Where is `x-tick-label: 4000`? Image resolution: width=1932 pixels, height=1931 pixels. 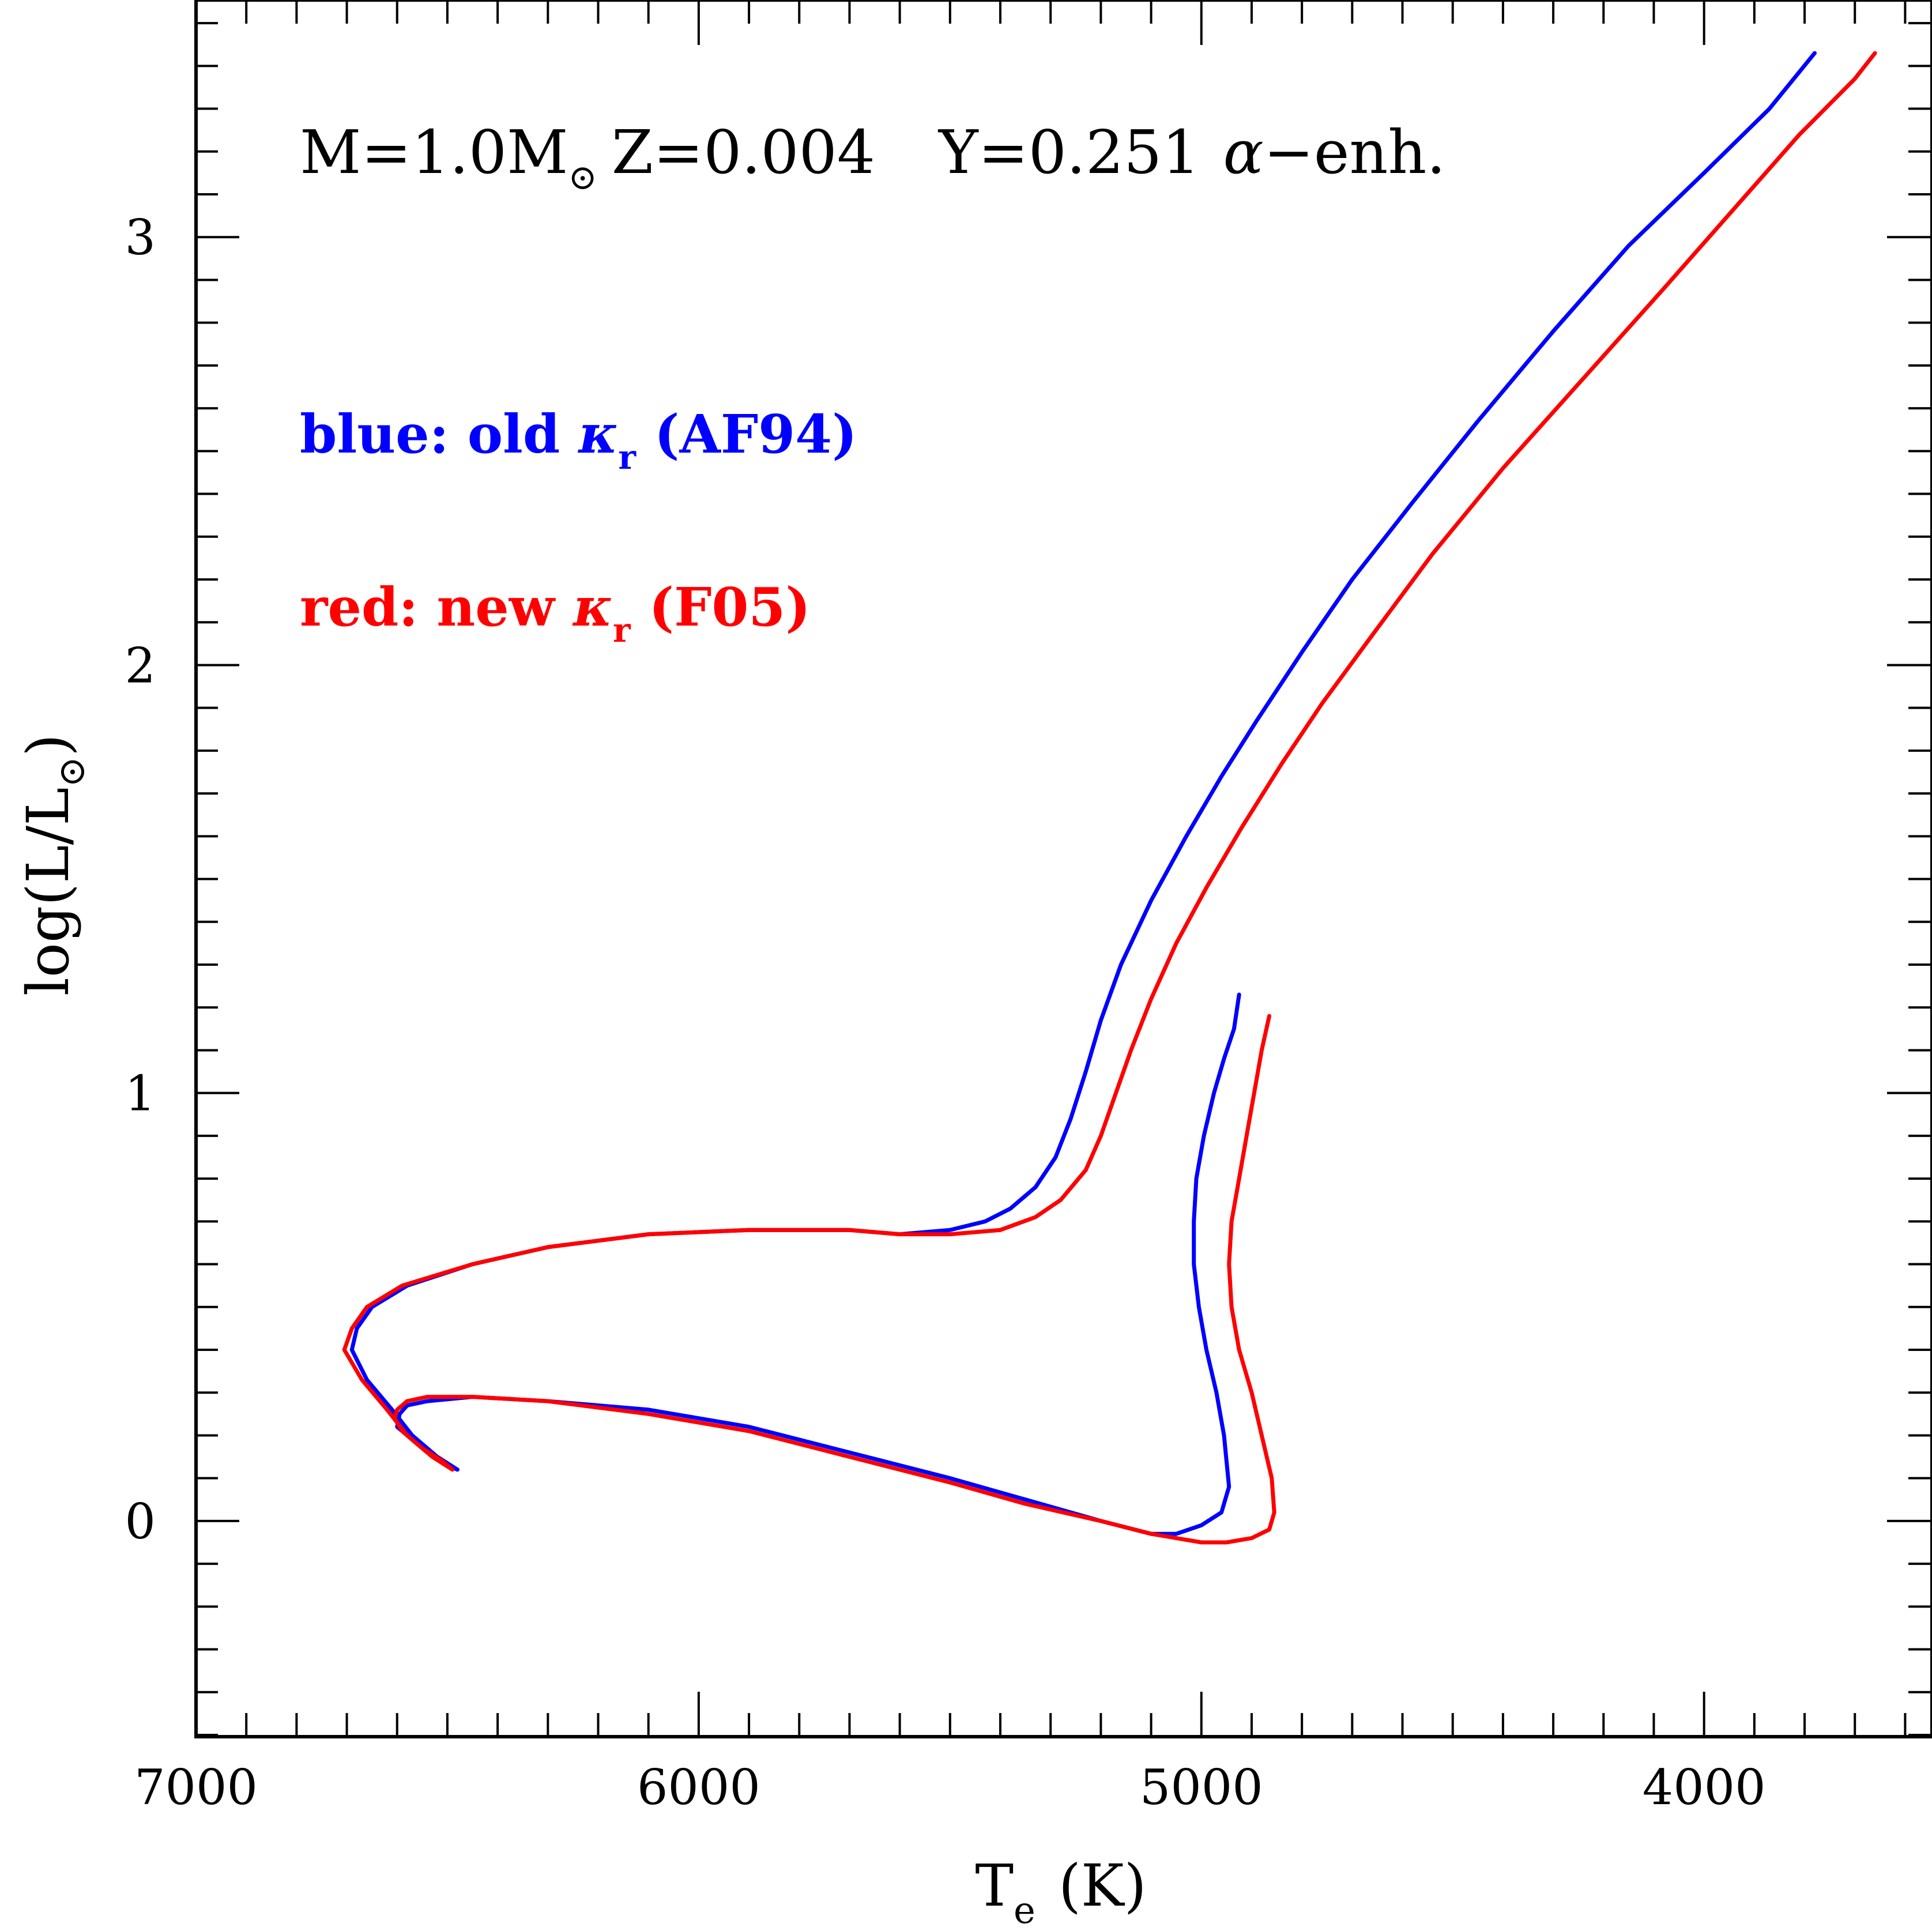
x-tick-label: 4000 is located at coordinates (1704, 1787).